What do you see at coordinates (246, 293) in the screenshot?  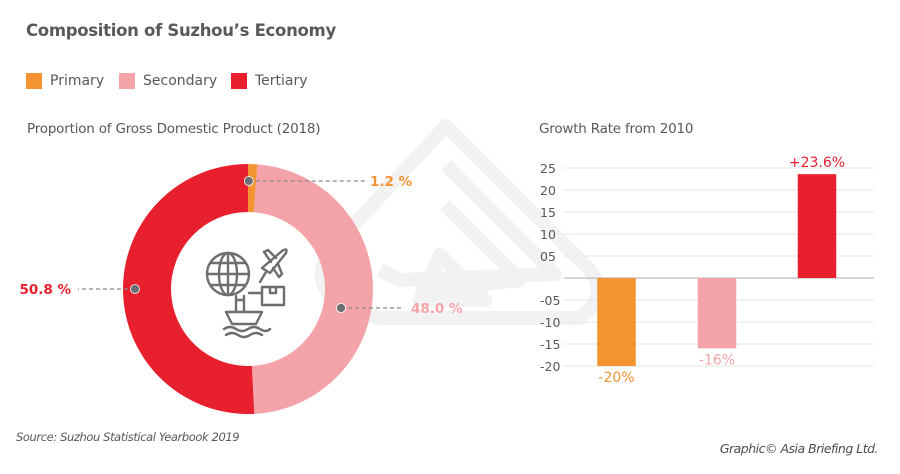 I see `global-trade-icon` at bounding box center [246, 293].